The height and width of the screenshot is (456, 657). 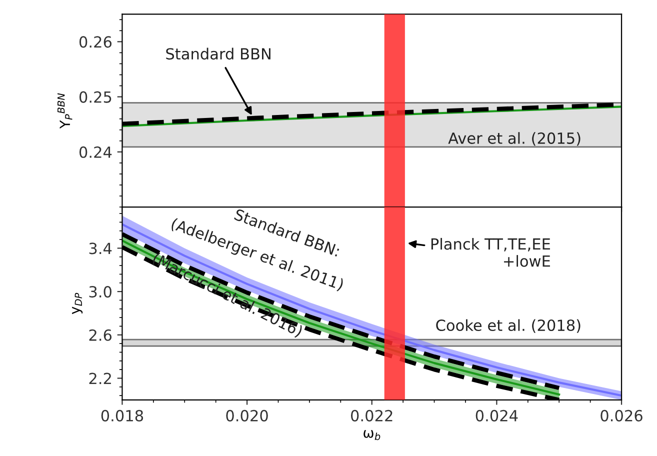 I want to click on y-tick-label: 0.24, so click(x=95, y=152).